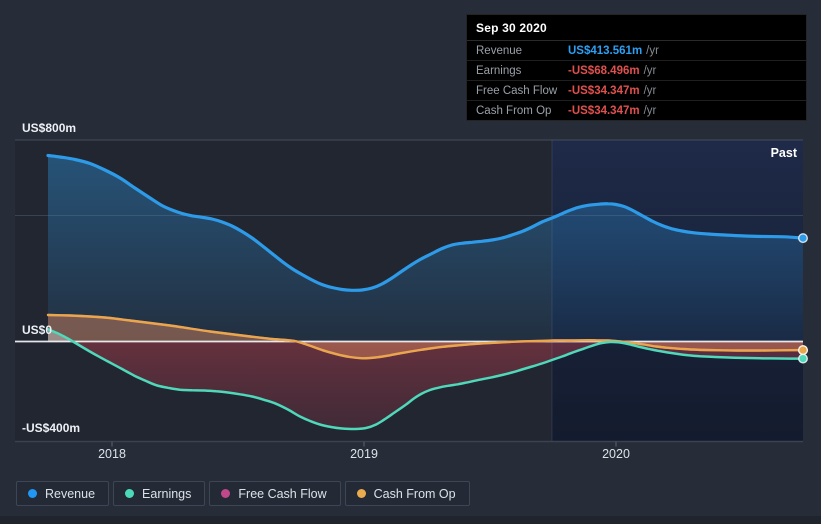 This screenshot has width=821, height=524. I want to click on tooltip-row-label: Free Cash Flow, so click(517, 90).